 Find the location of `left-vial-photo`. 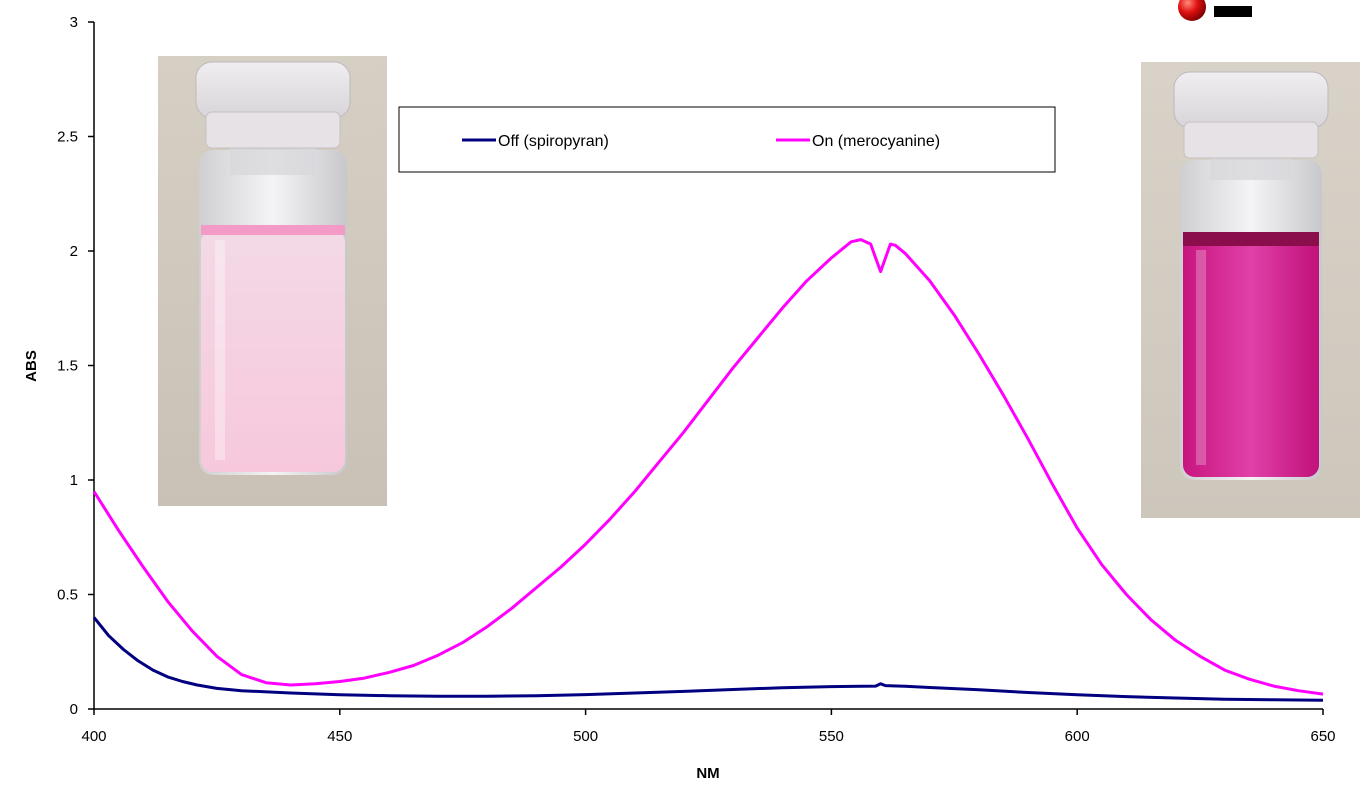

left-vial-photo is located at coordinates (272, 281).